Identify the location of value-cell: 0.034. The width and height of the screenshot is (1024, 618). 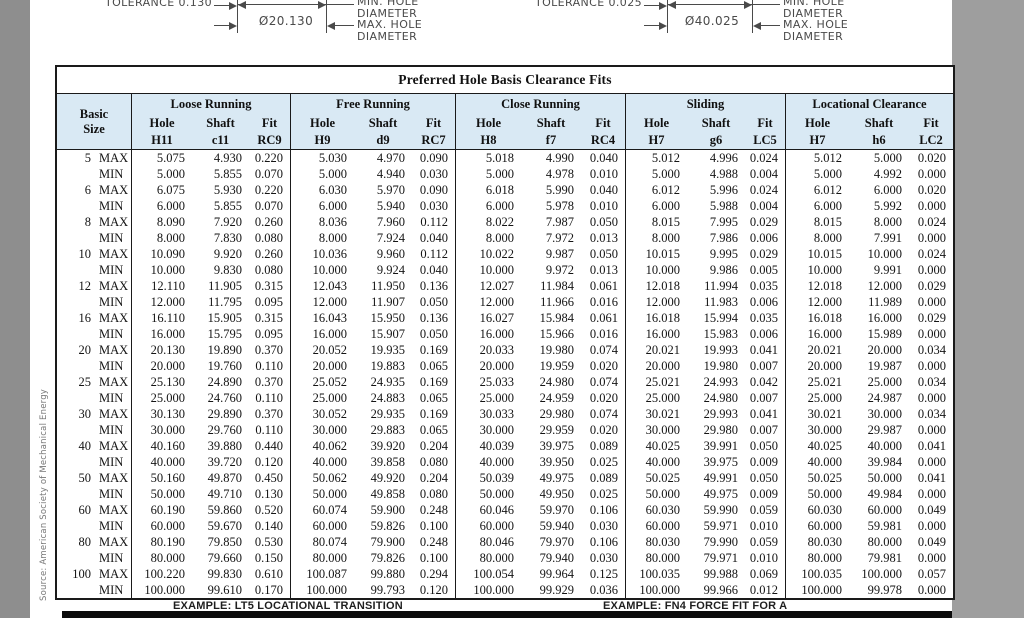
(931, 414).